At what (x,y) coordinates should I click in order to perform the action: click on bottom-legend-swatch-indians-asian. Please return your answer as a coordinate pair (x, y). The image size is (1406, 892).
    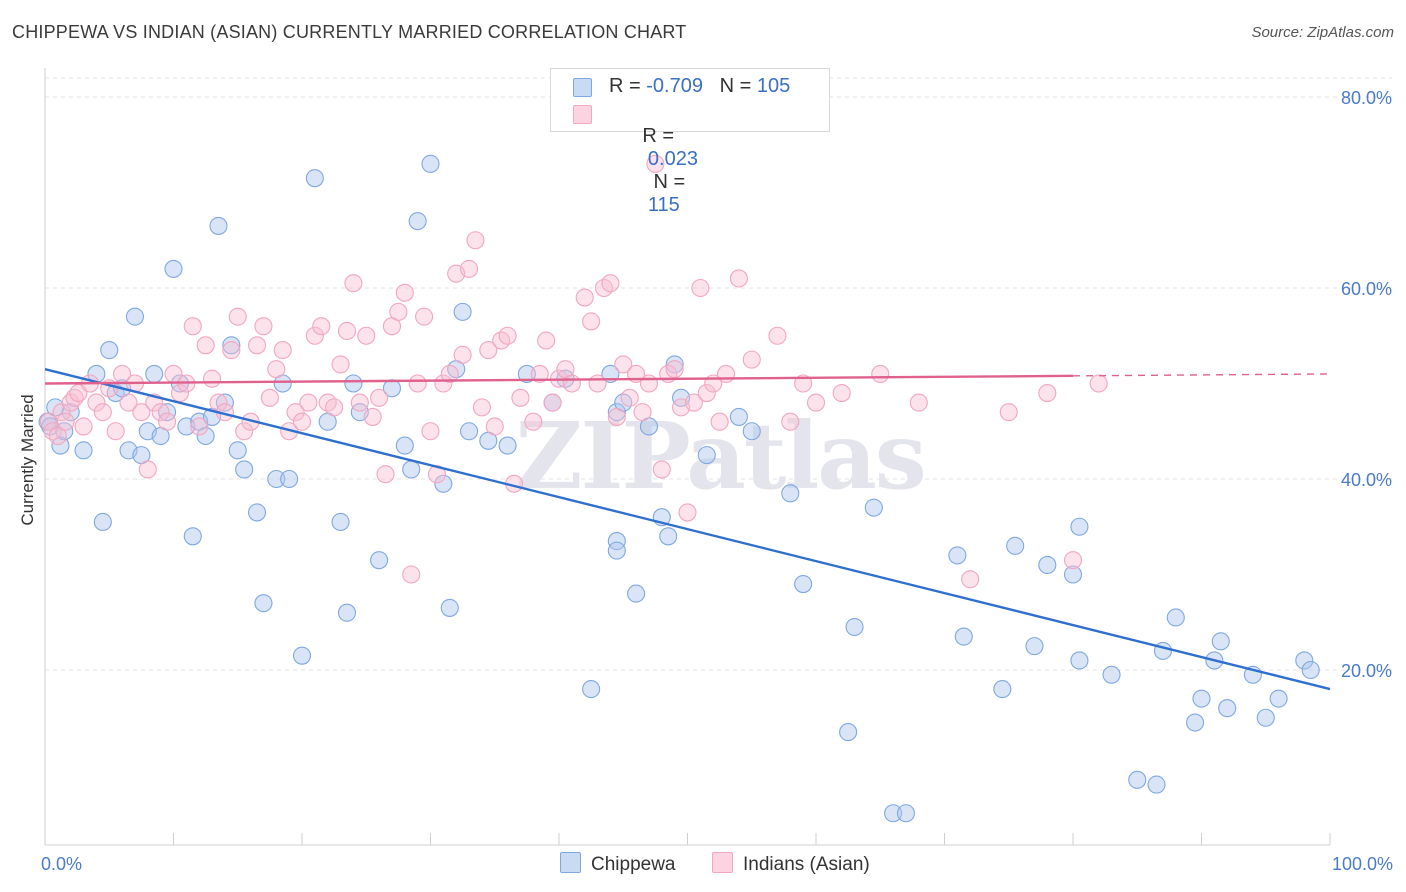
    Looking at the image, I should click on (722, 862).